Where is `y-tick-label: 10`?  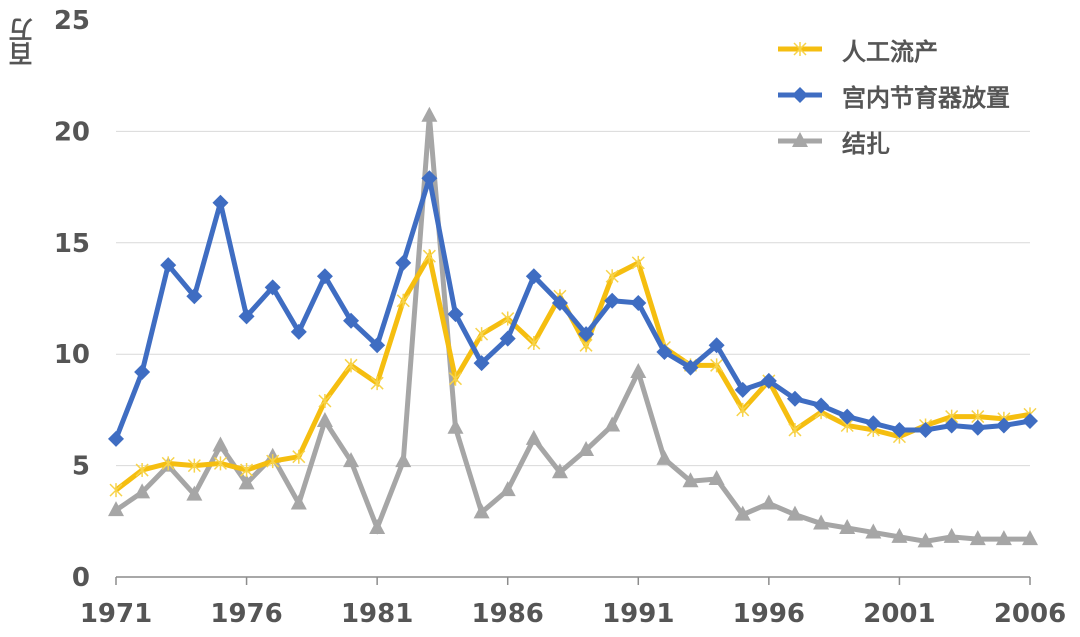
y-tick-label: 10 is located at coordinates (72, 355).